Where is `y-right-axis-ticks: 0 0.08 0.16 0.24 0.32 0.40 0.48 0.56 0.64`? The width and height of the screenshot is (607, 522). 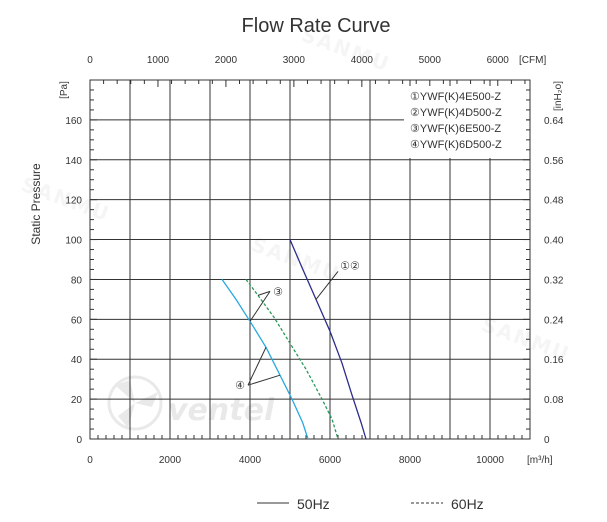 y-right-axis-ticks: 0 0.08 0.16 0.24 0.32 0.40 0.48 0.56 0.64 is located at coordinates (554, 281).